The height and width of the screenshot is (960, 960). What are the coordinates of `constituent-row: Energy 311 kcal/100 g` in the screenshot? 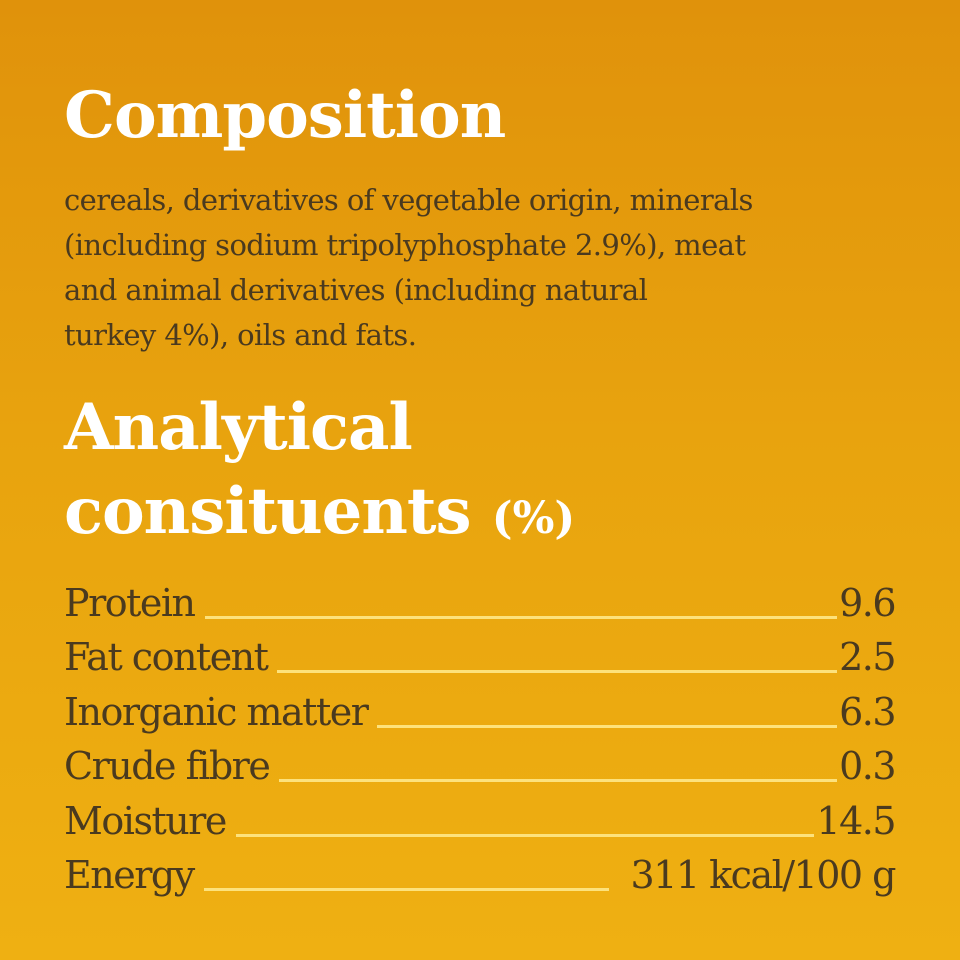 It's located at (480, 872).